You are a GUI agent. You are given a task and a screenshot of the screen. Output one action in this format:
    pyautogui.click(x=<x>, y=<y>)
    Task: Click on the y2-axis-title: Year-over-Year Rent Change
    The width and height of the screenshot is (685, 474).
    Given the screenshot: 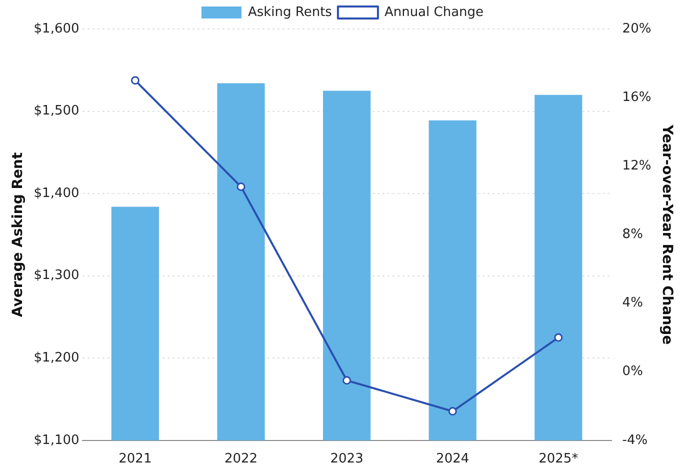 What is the action you would take?
    pyautogui.click(x=666, y=234)
    